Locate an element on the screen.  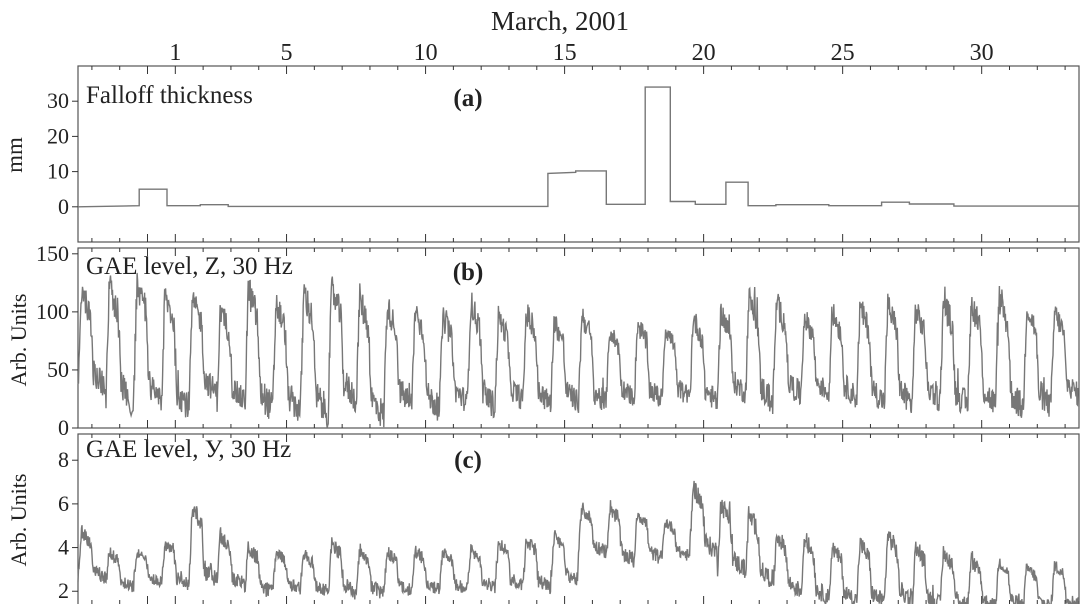
panel-a-ylabel: mm is located at coordinates (14, 155).